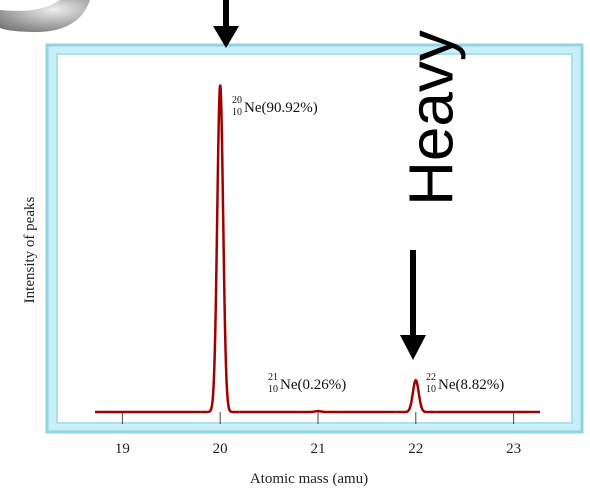 This screenshot has width=590, height=488. I want to click on data-label: (90.92%), so click(290, 108).